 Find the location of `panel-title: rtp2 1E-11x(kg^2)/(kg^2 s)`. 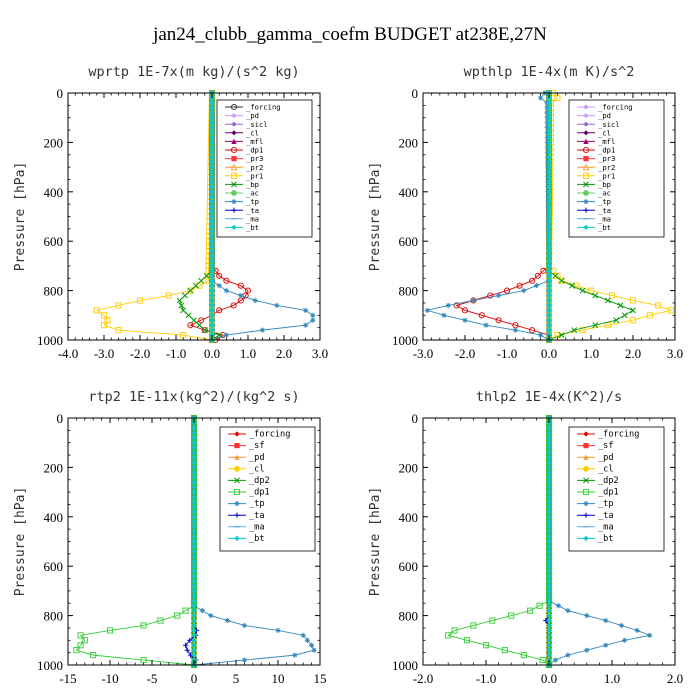

panel-title: rtp2 1E-11x(kg^2)/(kg^2 s) is located at coordinates (193, 397).